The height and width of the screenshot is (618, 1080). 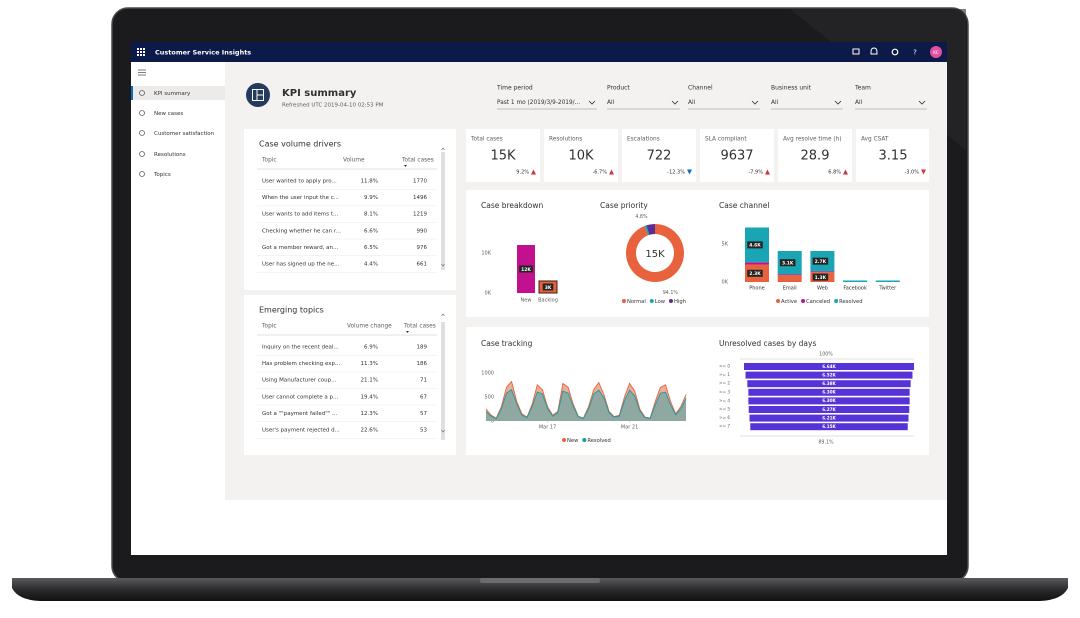 I want to click on cell-volume: 4.4%, so click(x=371, y=265).